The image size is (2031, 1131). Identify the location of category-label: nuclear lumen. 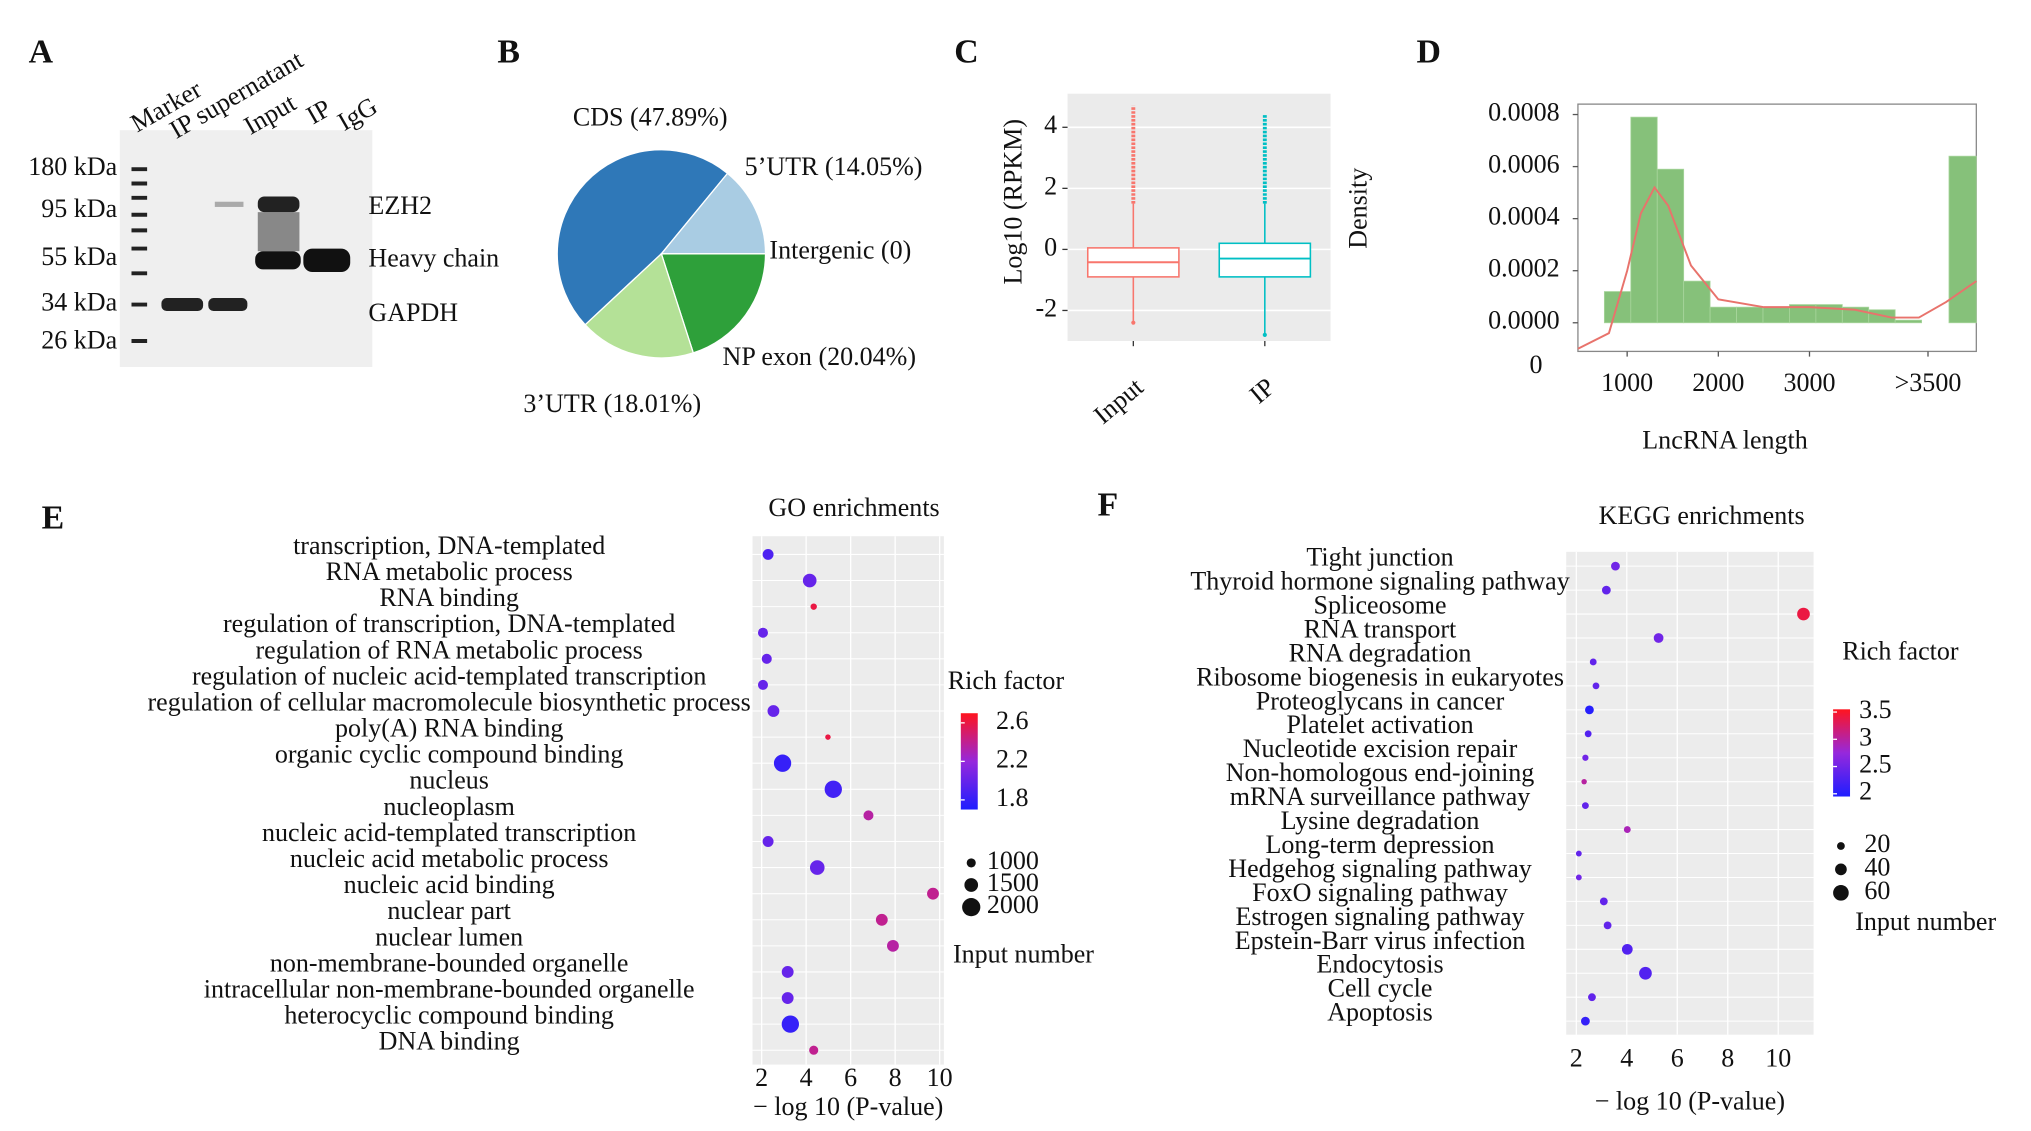
(449, 936).